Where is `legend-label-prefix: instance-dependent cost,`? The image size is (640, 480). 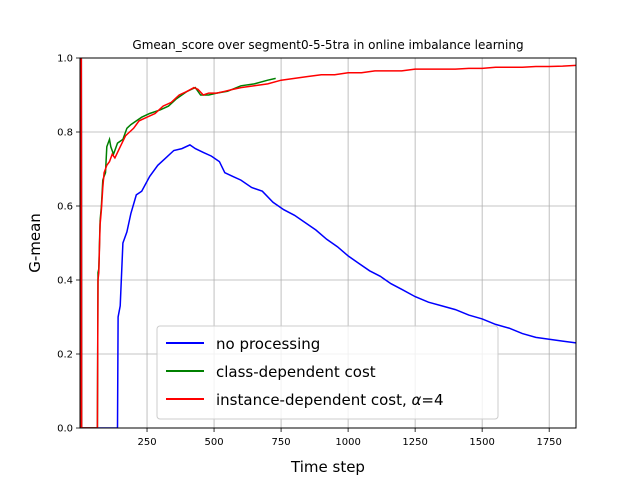
legend-label-prefix: instance-dependent cost, is located at coordinates (314, 400).